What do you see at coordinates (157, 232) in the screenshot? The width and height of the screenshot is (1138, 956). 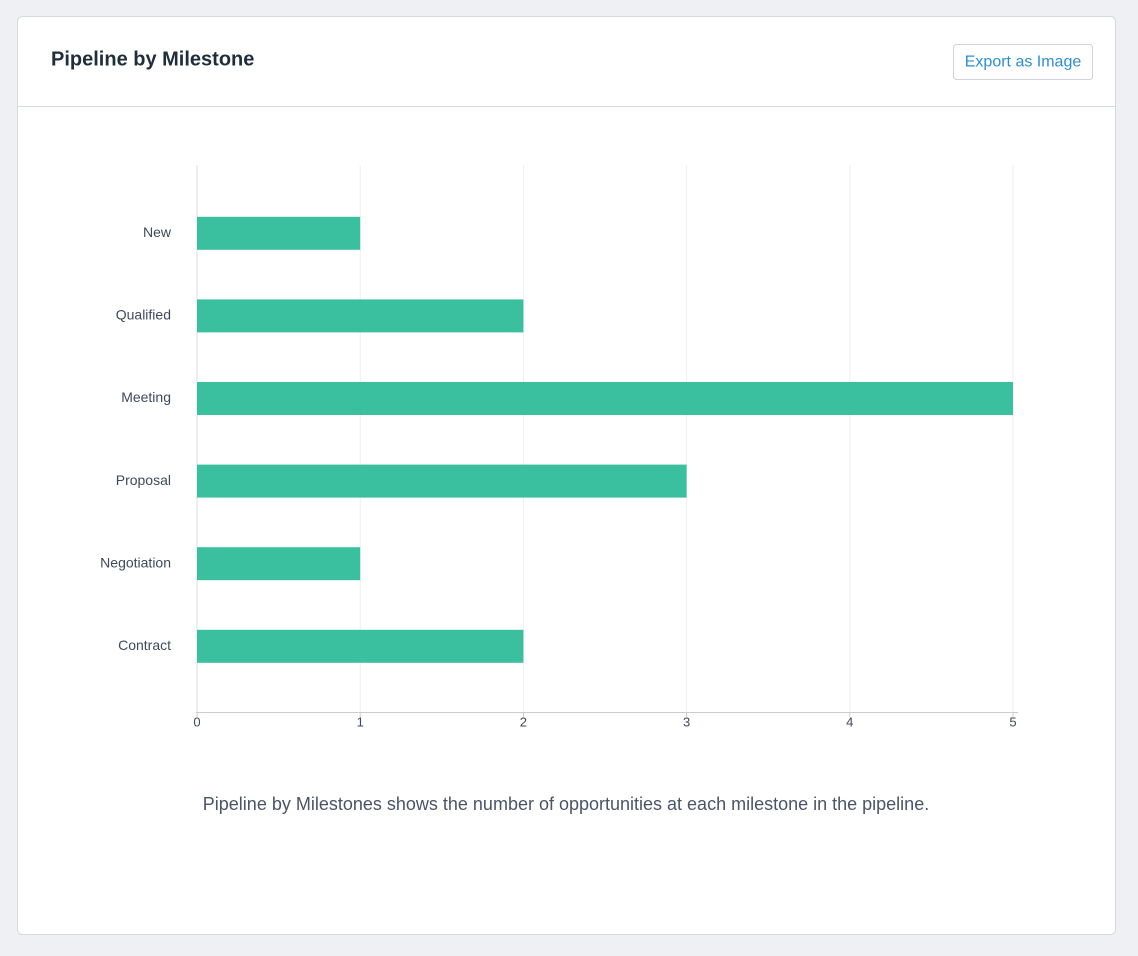 I see `y-tick-label: New` at bounding box center [157, 232].